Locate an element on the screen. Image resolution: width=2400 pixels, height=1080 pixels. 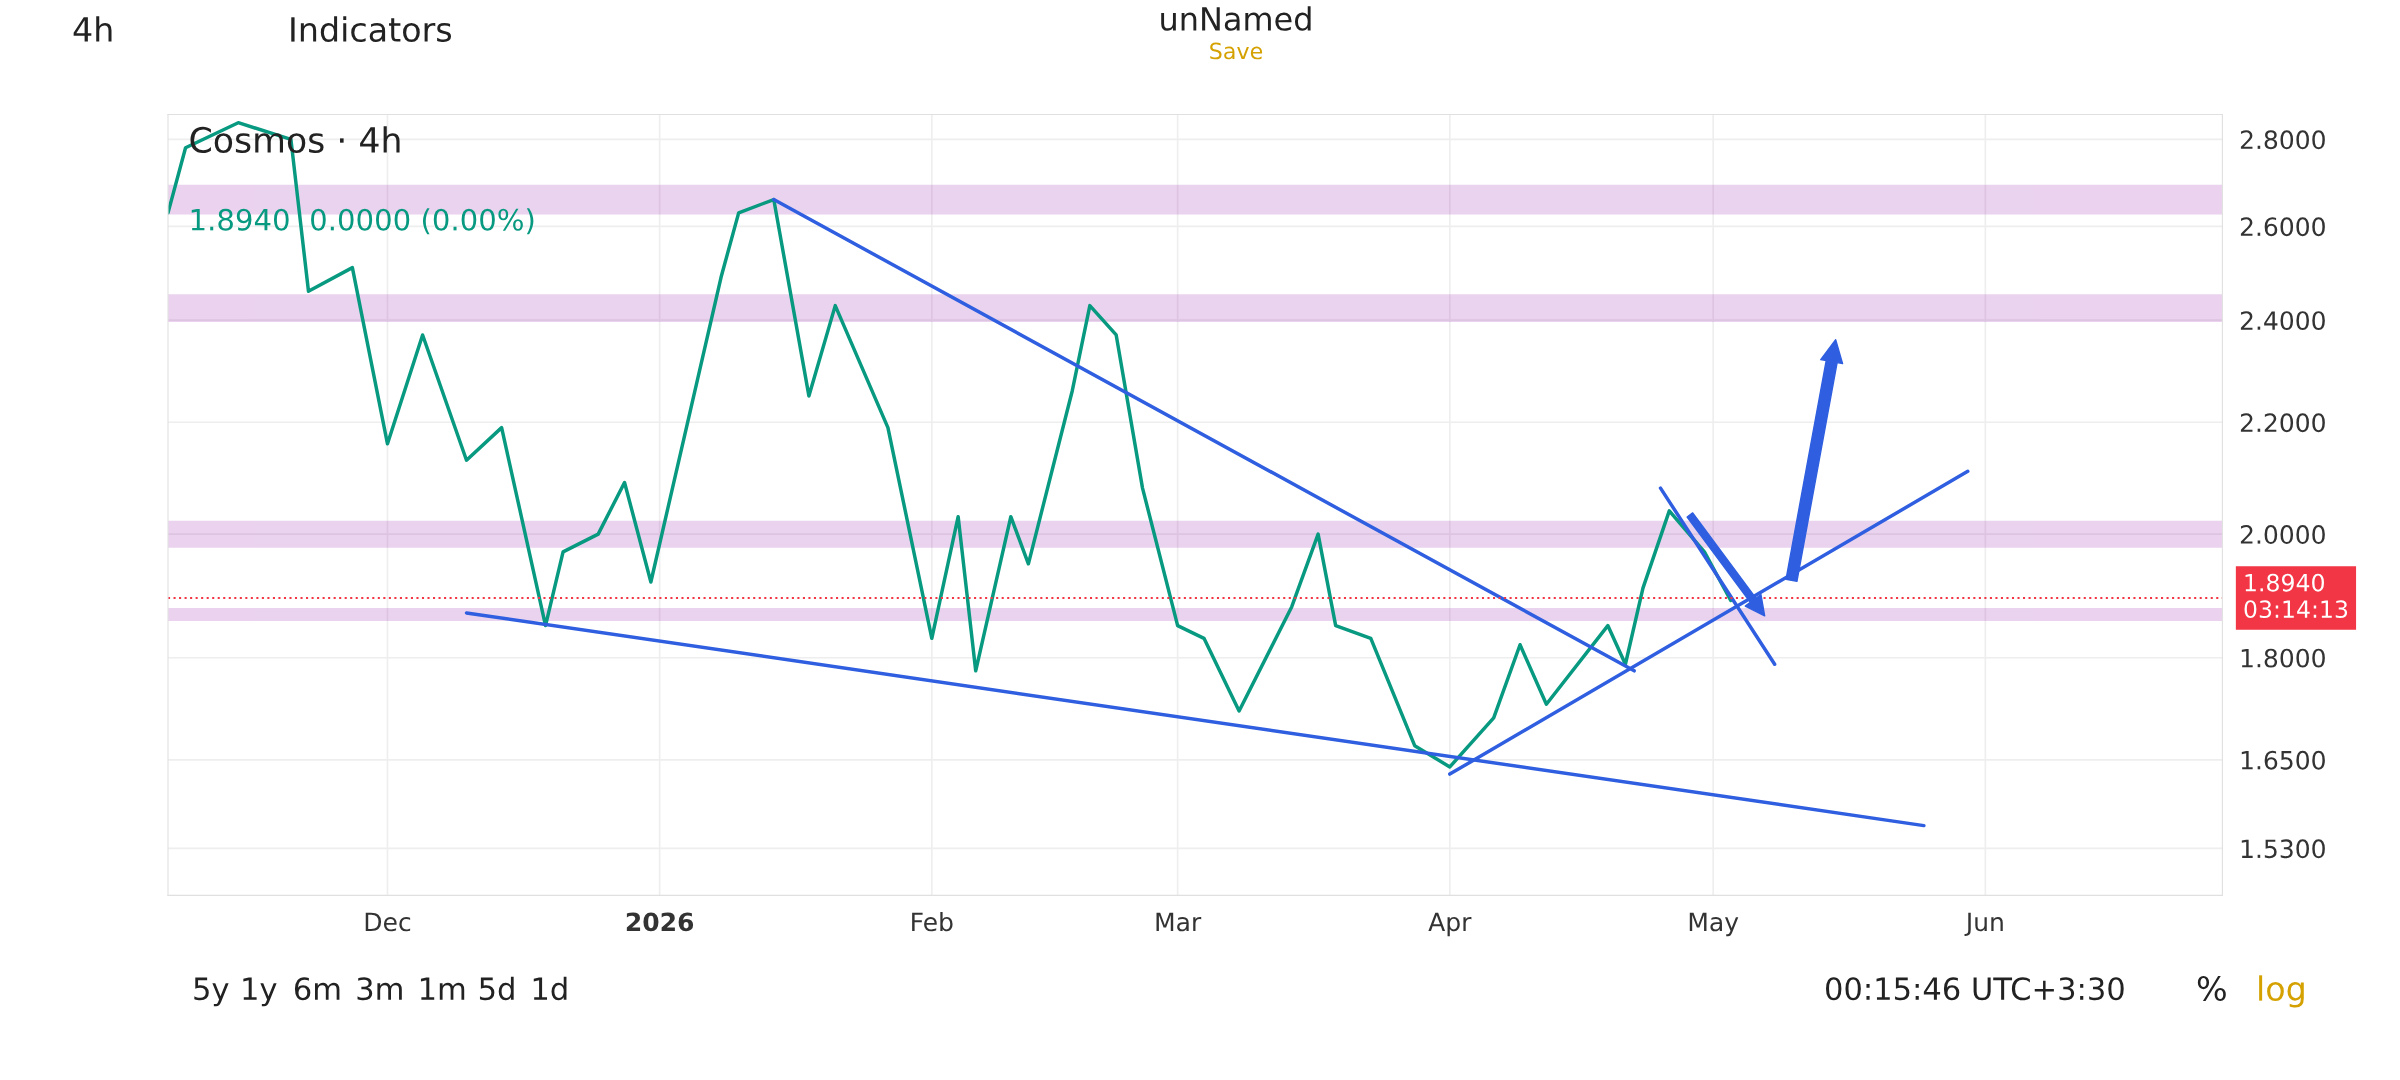
y-tick-label: 2.4000 is located at coordinates (2282, 321).